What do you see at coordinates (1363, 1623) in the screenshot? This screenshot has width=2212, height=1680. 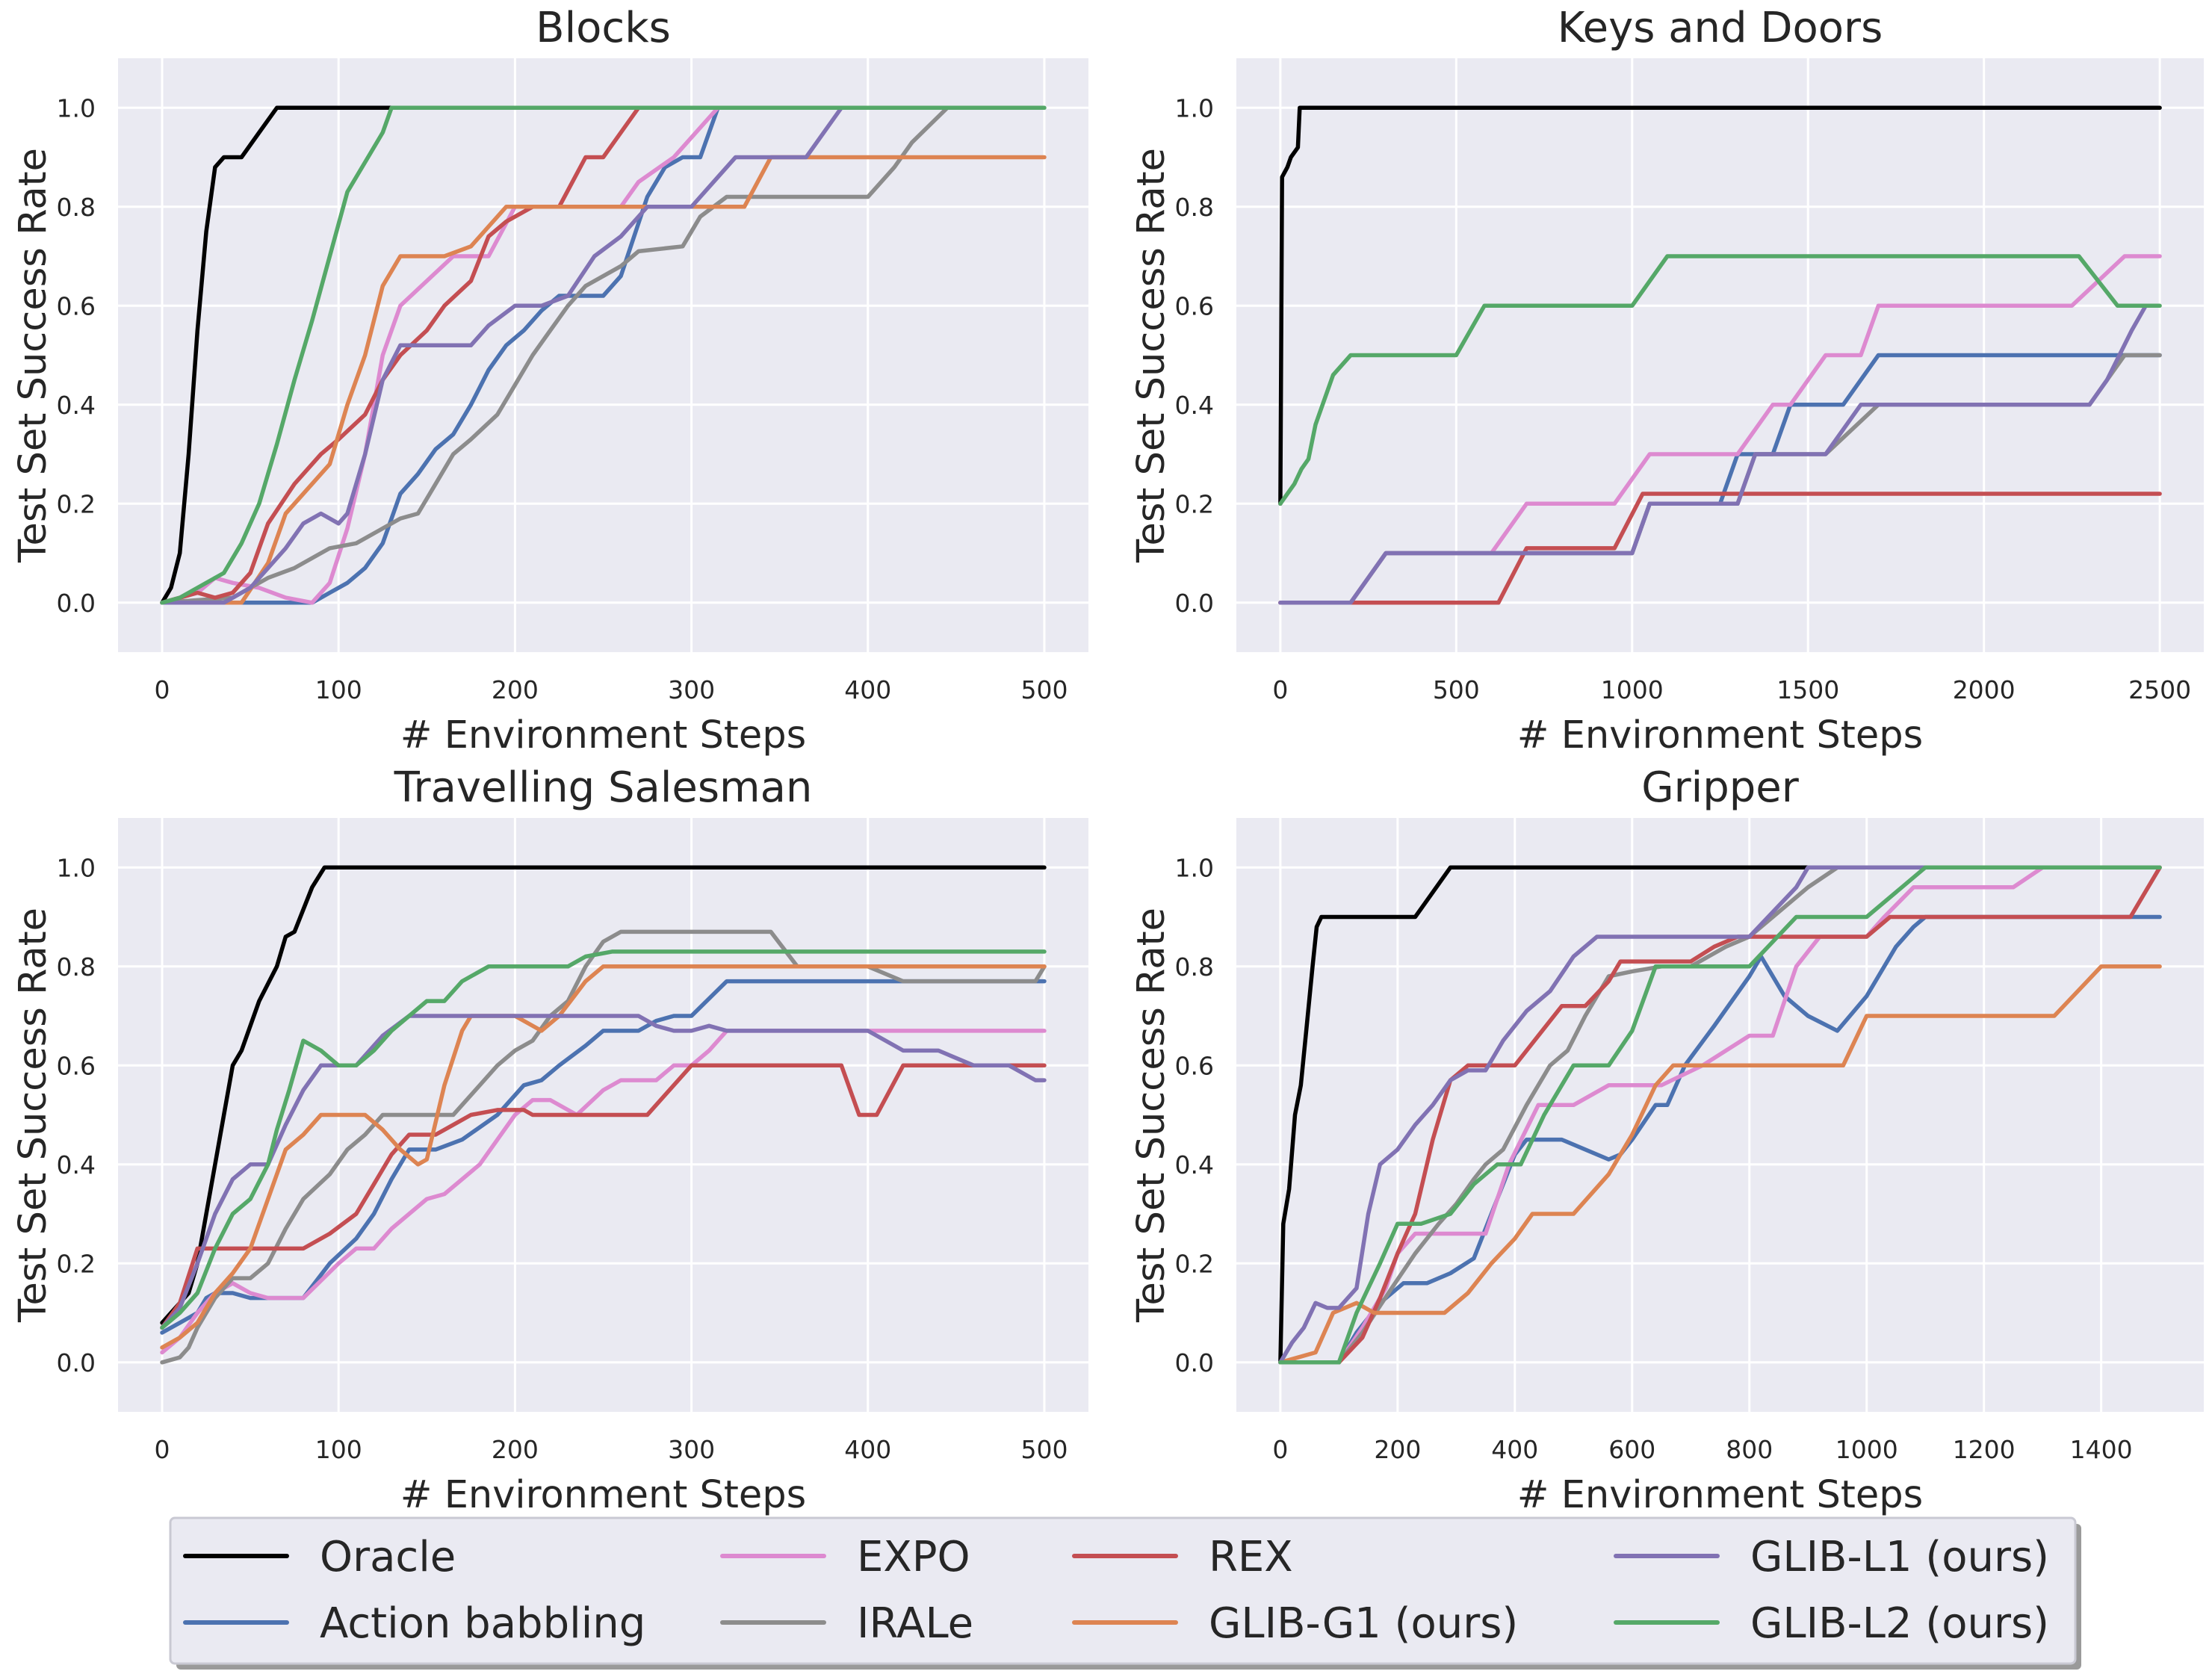 I see `legend-label: GLIB-G1 (ours)` at bounding box center [1363, 1623].